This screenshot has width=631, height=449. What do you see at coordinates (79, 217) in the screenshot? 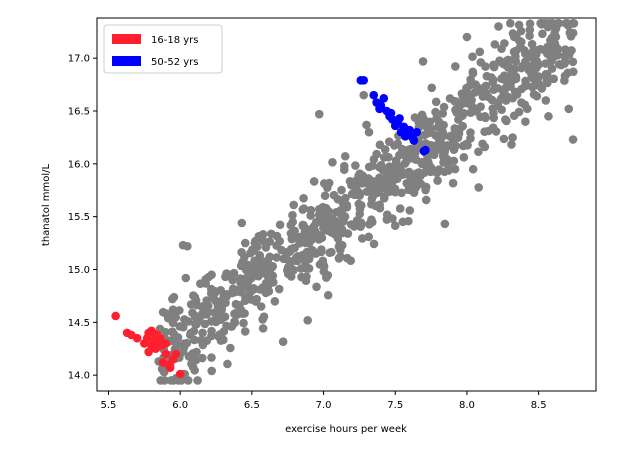
I see `y-tick-label: 15.5` at bounding box center [79, 217].